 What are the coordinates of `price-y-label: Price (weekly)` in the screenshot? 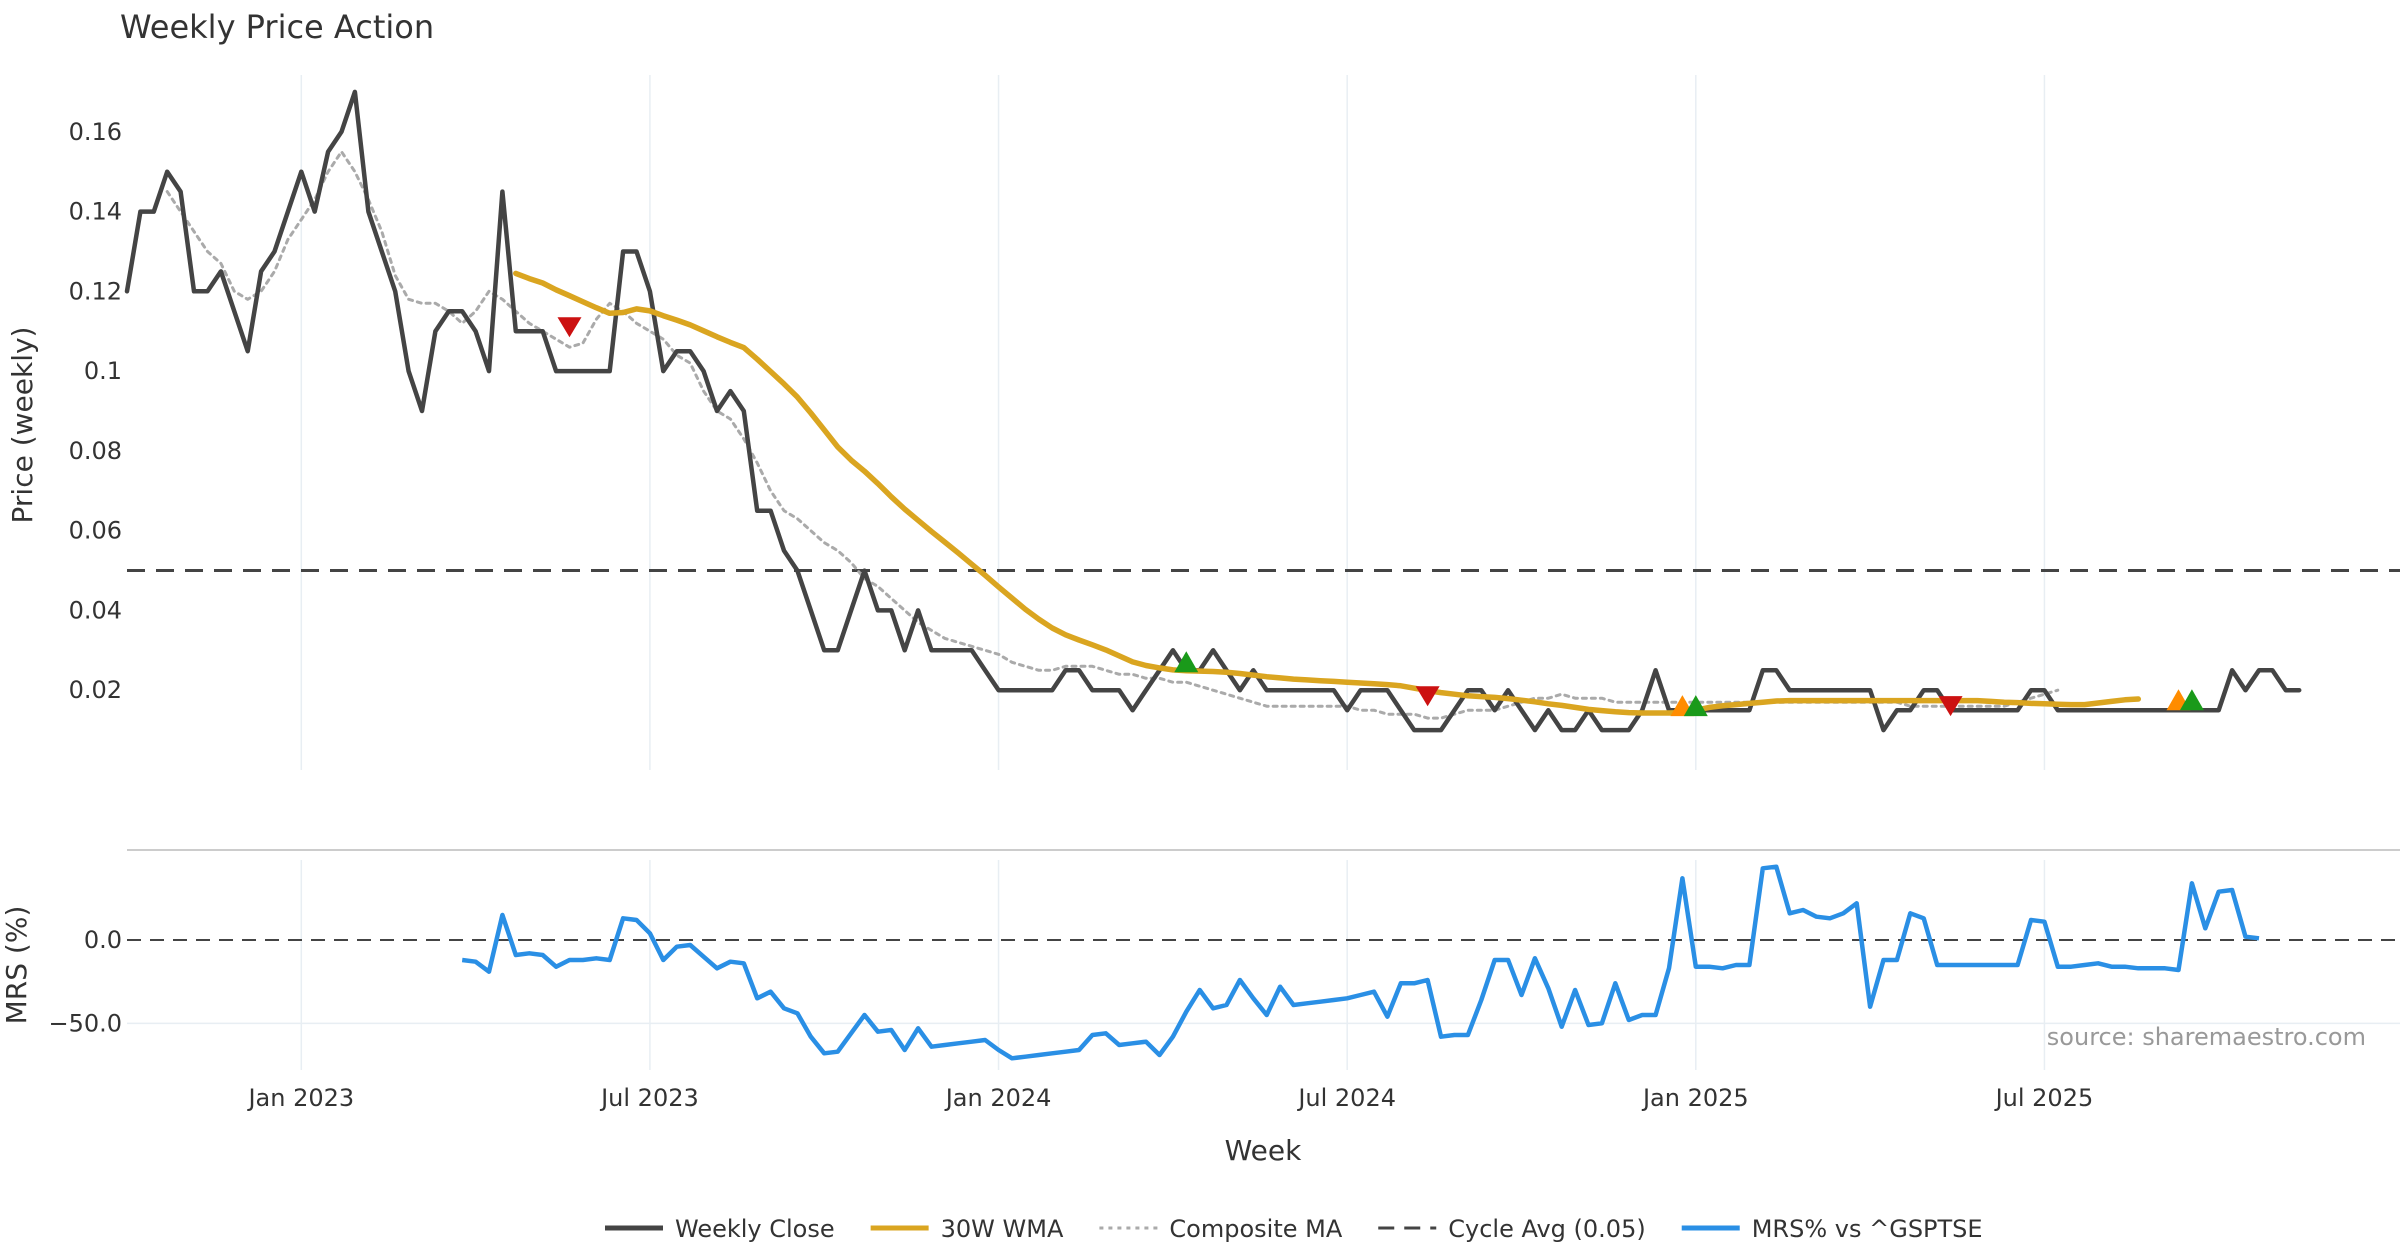 It's located at (22, 425).